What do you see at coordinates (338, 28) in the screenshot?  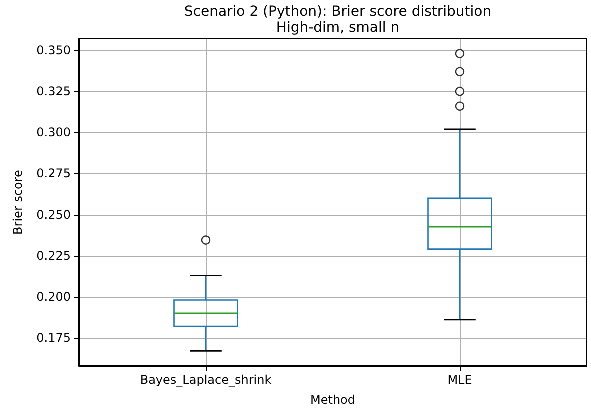 I see `chart-subtitle: High-dim, small n` at bounding box center [338, 28].